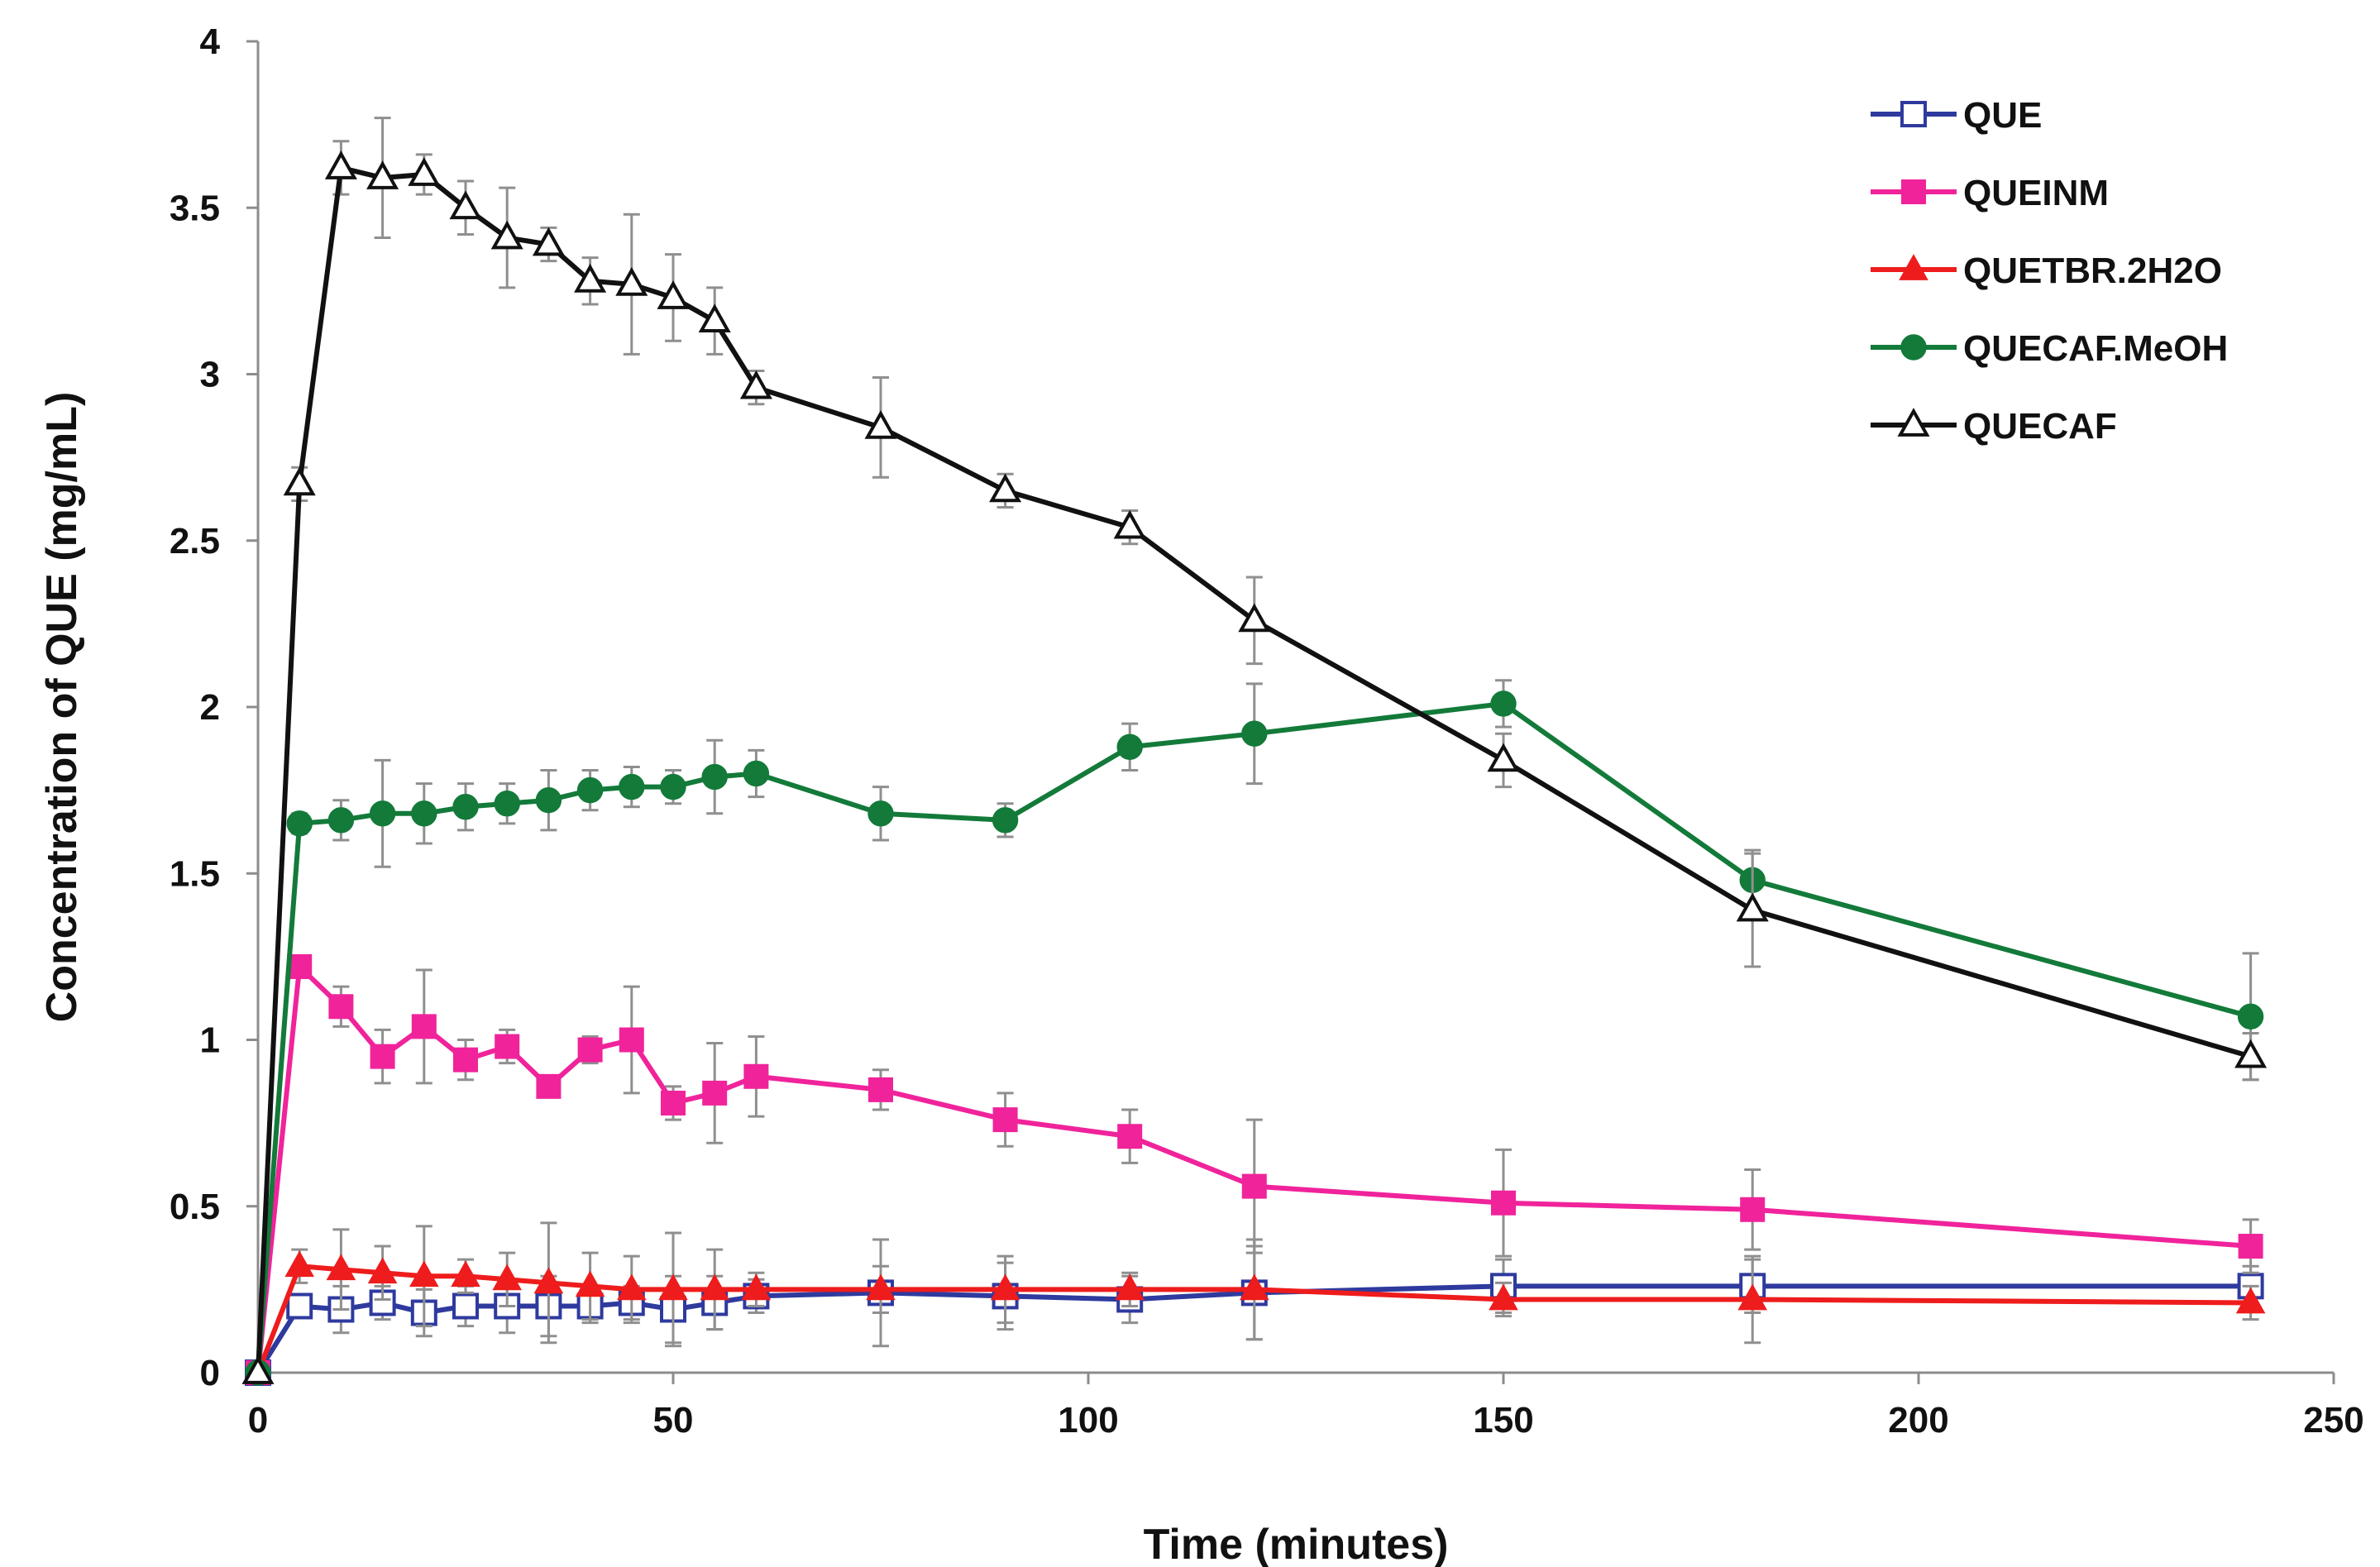  I want to click on y-tick-label: 1, so click(210, 1040).